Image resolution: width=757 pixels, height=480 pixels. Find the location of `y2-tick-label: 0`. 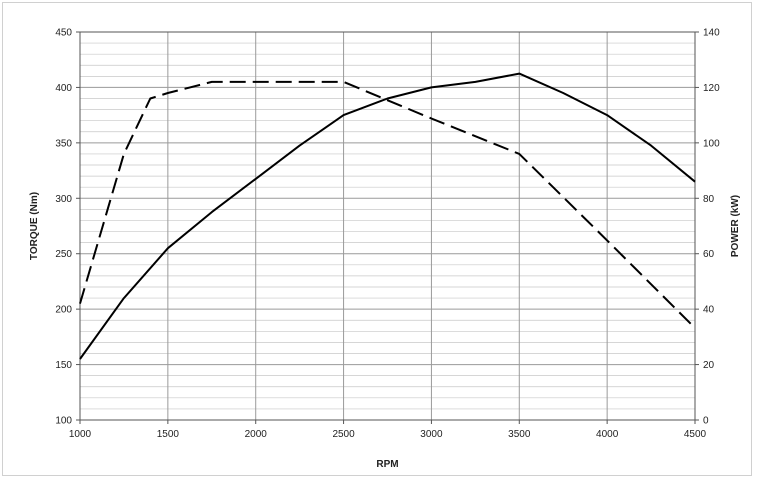

y2-tick-label: 0 is located at coordinates (706, 421).